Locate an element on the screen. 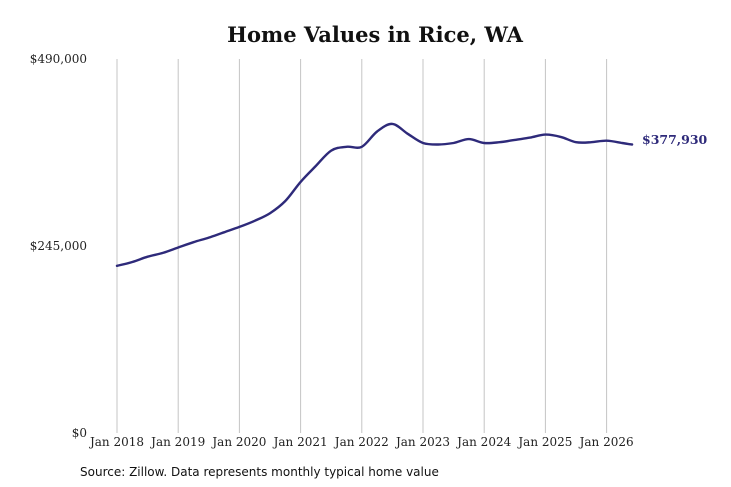  x-tick-label: Jan 2026 is located at coordinates (606, 442).